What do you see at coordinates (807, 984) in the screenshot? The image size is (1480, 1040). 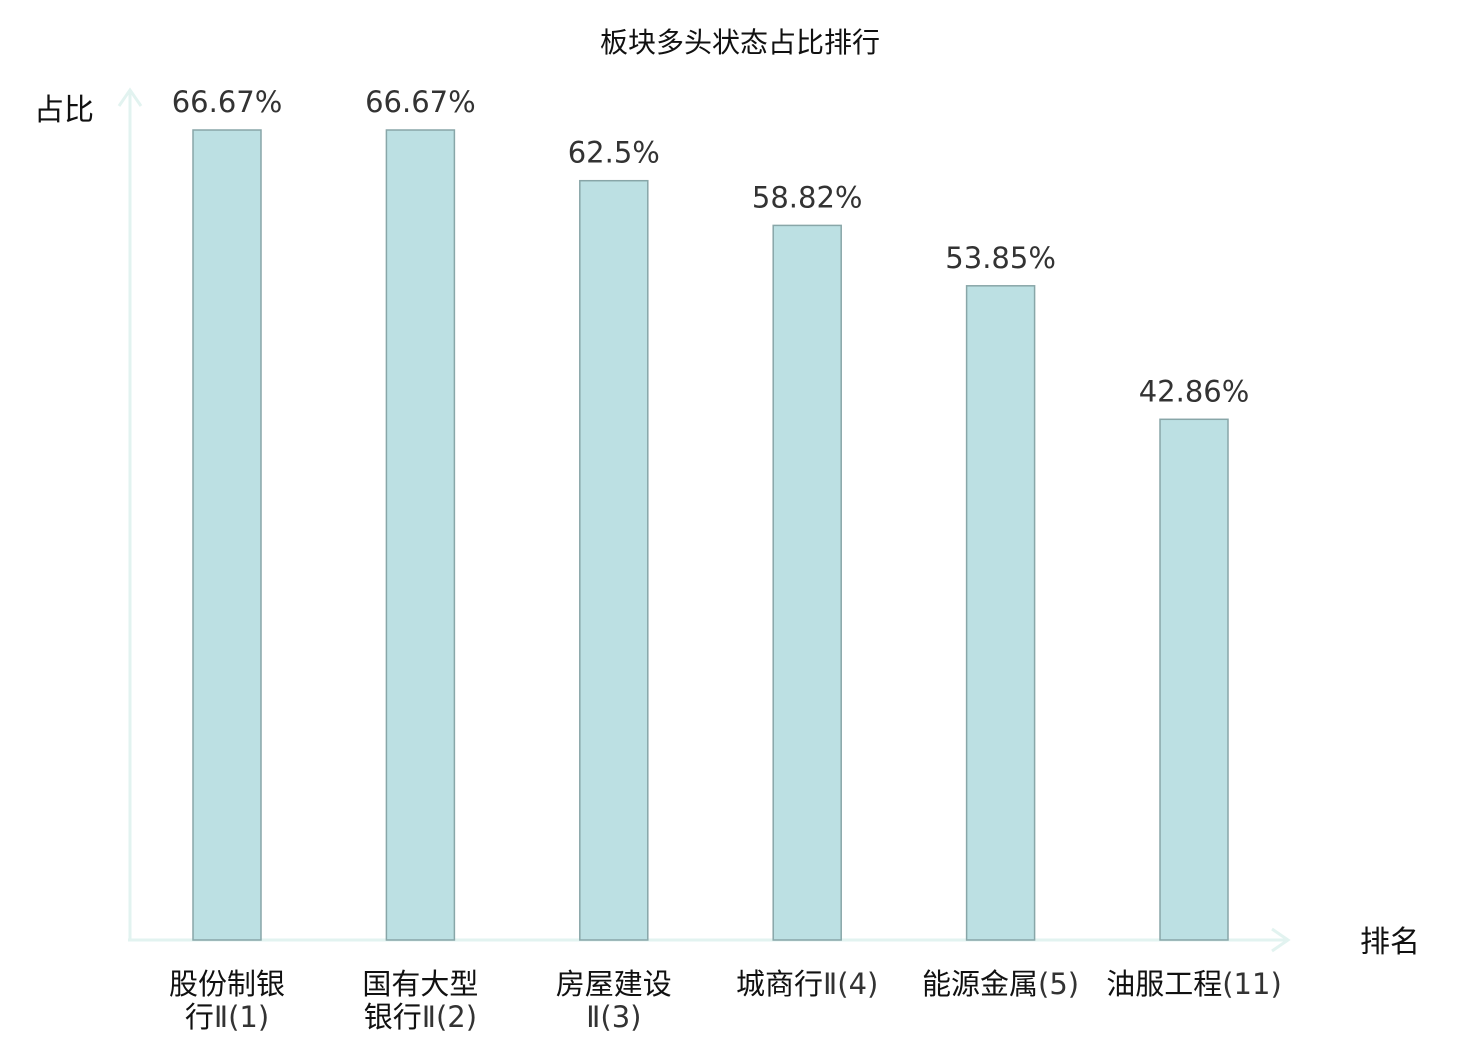 I see `category-label-4: 城商行Ⅱ(4)` at bounding box center [807, 984].